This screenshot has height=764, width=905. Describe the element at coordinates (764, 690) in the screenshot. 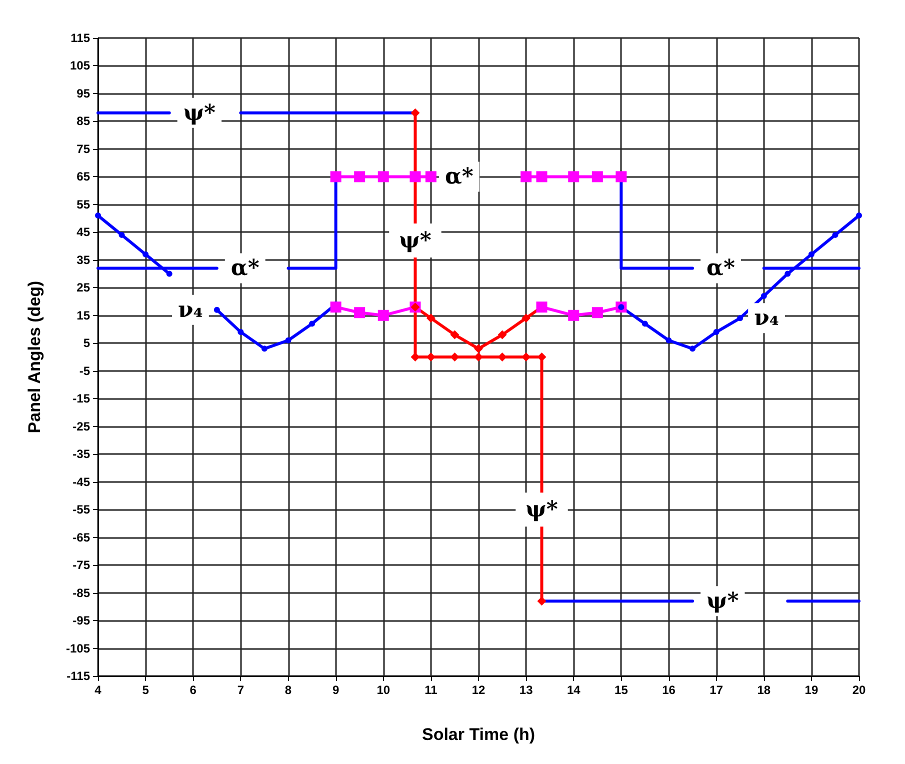

I see `x-tick-label: 18` at that location.